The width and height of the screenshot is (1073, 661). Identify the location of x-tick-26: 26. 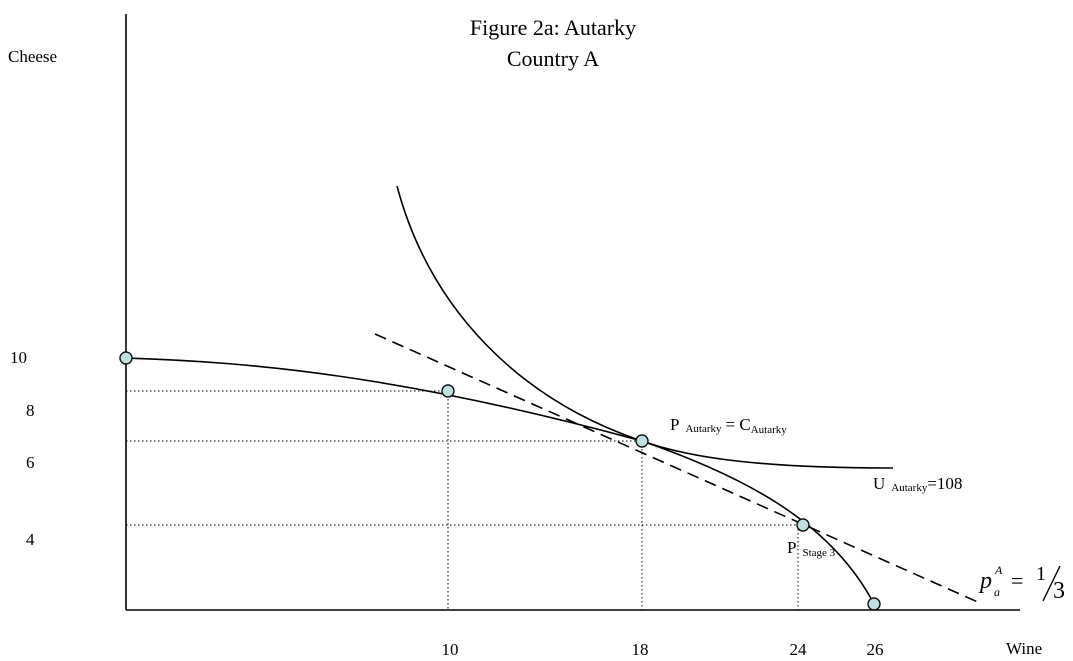
(875, 649).